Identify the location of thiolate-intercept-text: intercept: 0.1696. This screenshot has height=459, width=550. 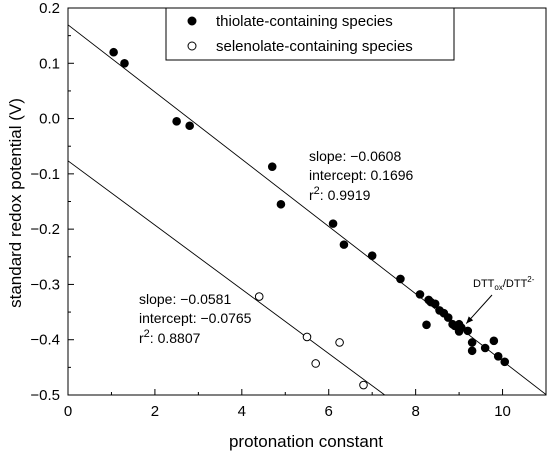
(361, 175).